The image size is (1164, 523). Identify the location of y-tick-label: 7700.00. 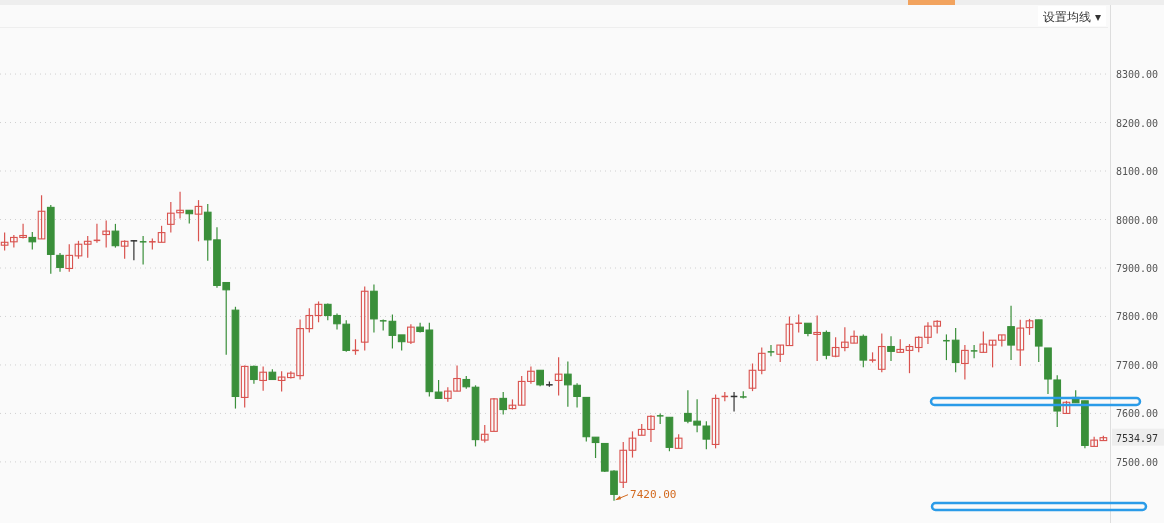
(1137, 365).